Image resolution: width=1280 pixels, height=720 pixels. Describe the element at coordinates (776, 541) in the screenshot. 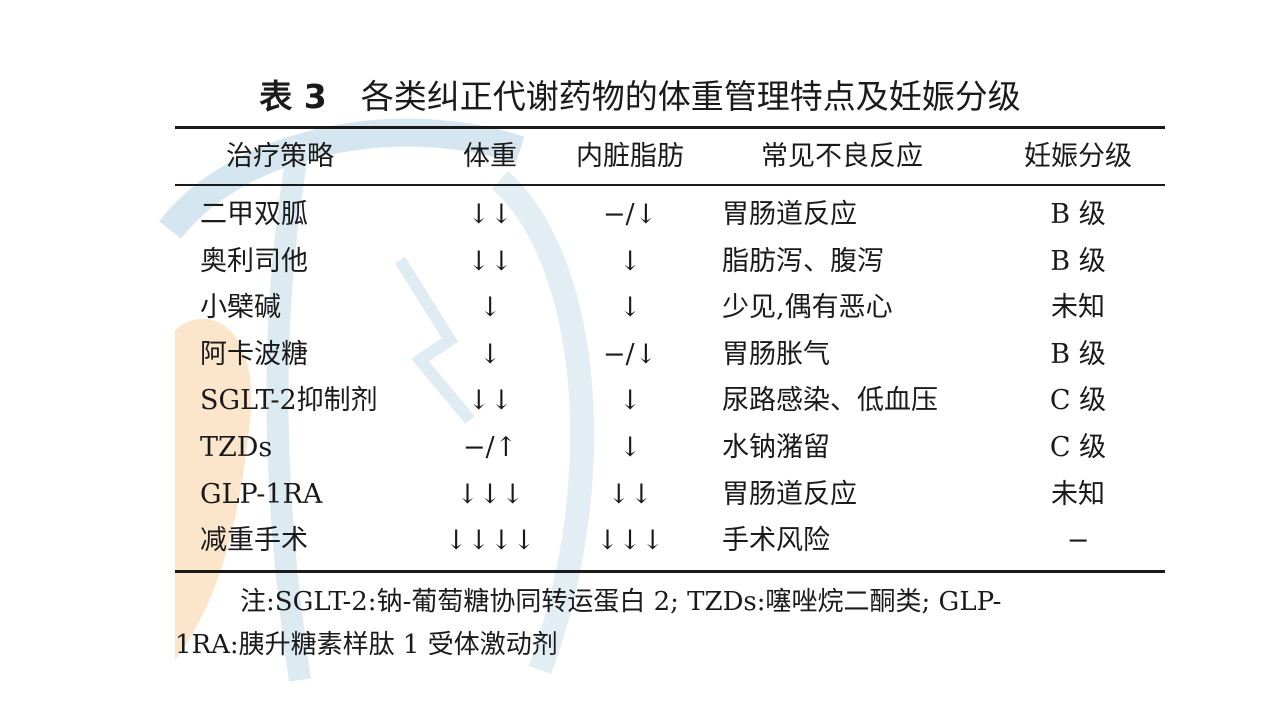

I see `cell-adverse-reactions: 手术风险` at that location.